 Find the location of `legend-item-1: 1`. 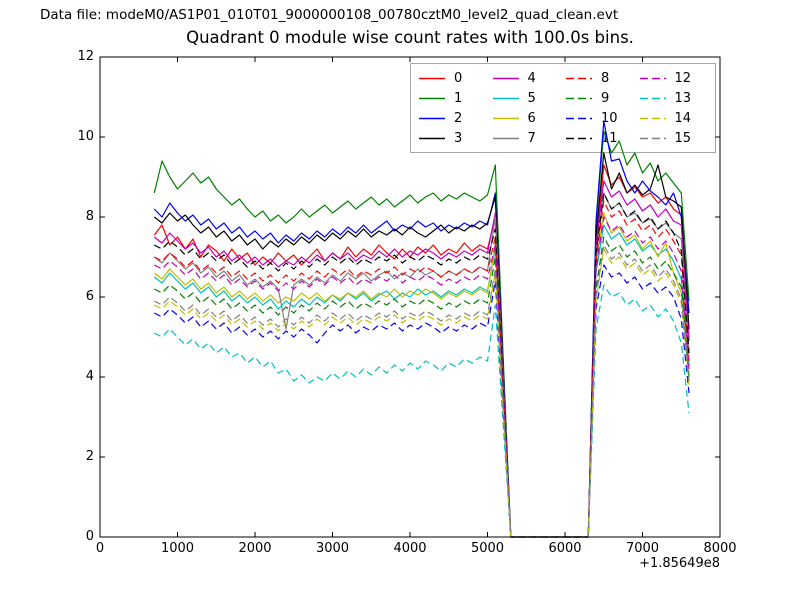

legend-item-1: 1 is located at coordinates (456, 98).